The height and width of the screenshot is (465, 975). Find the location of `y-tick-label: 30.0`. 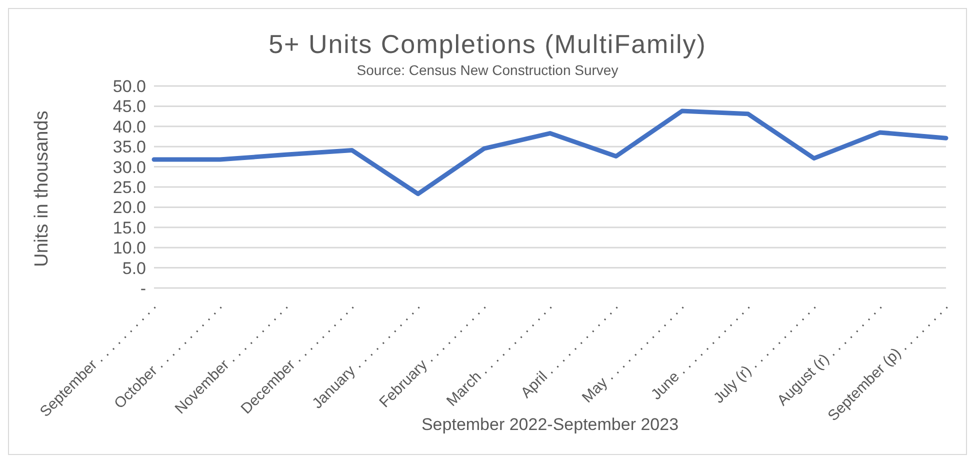

y-tick-label: 30.0 is located at coordinates (129, 167).